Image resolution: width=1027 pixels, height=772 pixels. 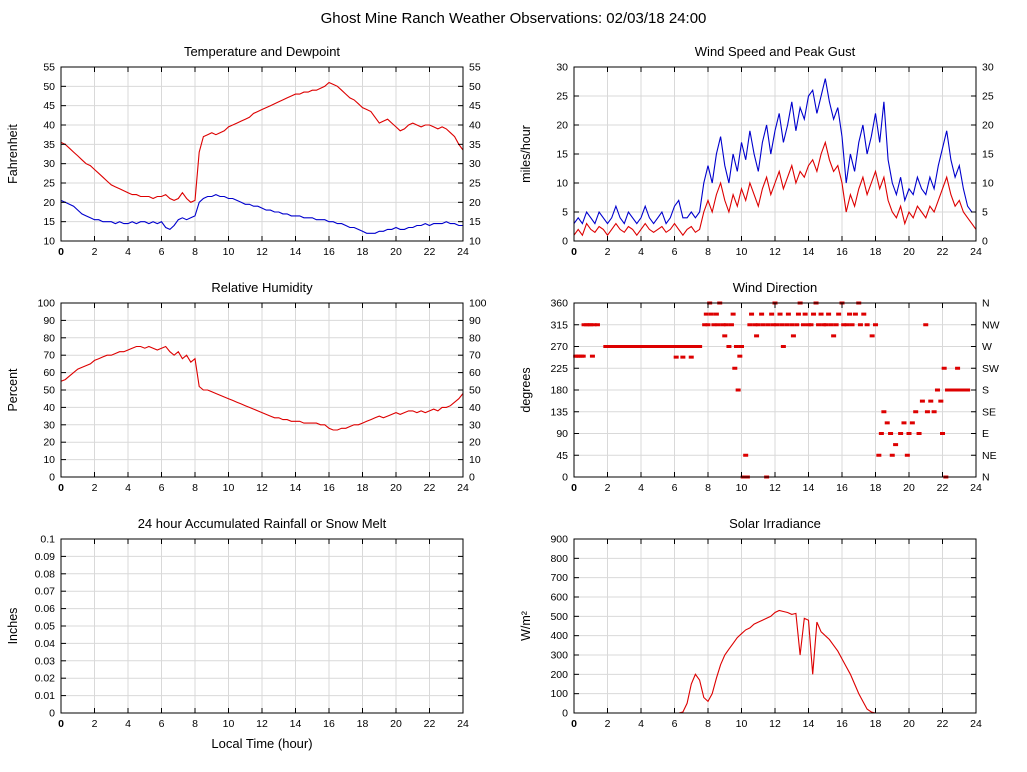 I want to click on svg-text: 0.08, so click(x=45, y=574).